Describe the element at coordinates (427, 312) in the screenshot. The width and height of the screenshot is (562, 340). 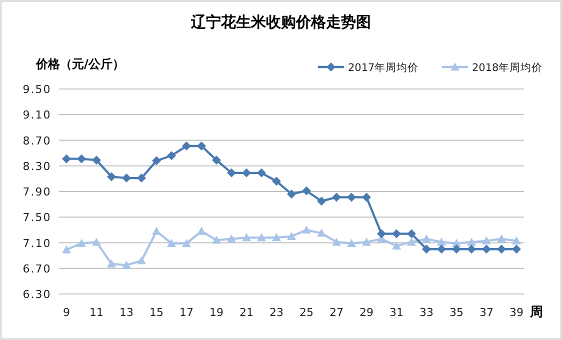
I see `x-tick-label: 33` at that location.